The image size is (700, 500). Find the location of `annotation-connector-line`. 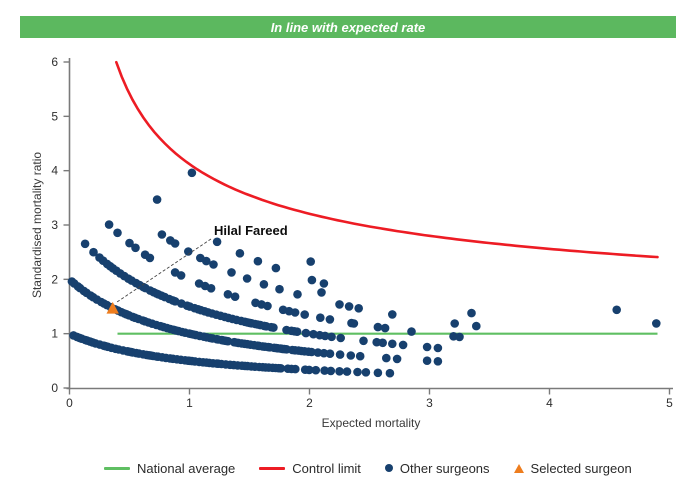

annotation-connector-line is located at coordinates (164, 270).